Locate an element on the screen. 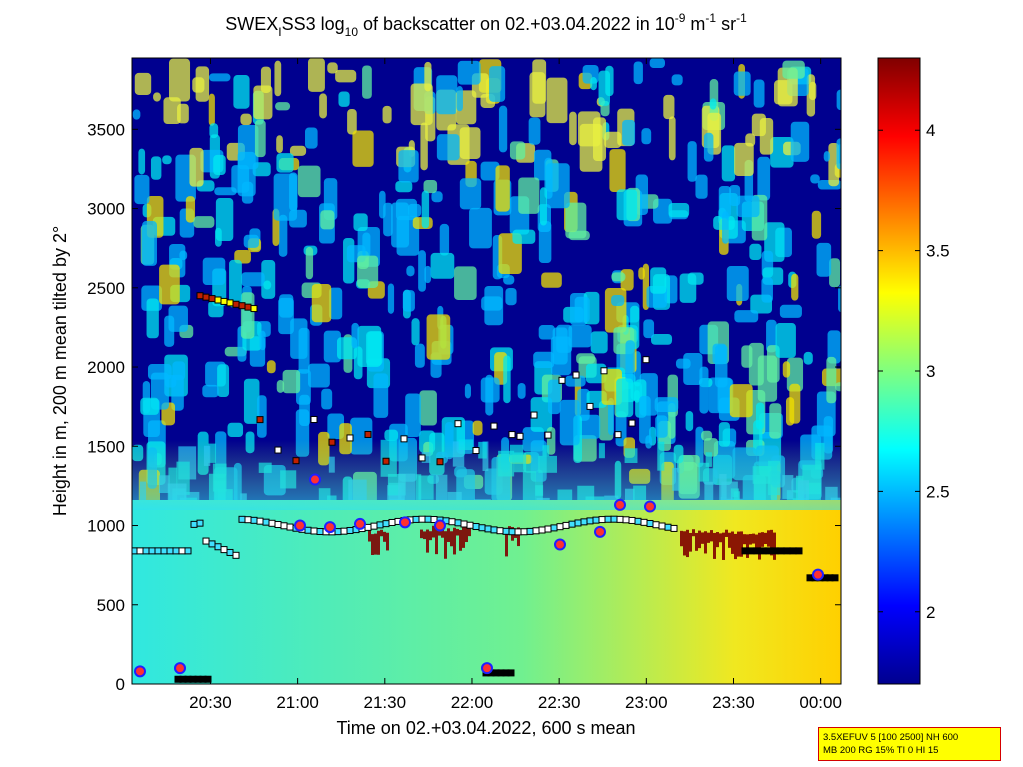  colorbar-tick-label: 2 is located at coordinates (930, 612).